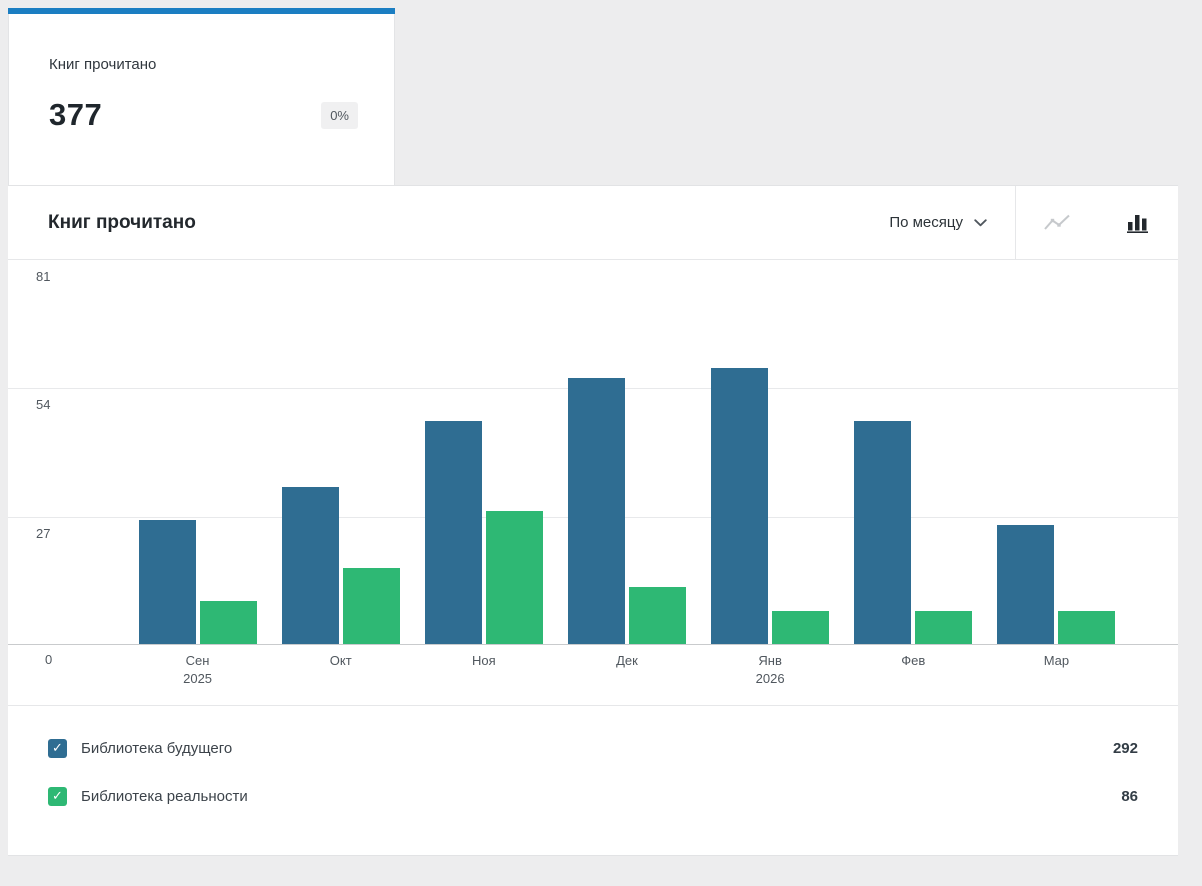 This screenshot has width=1202, height=886. I want to click on bar-primary-Дек, so click(596, 510).